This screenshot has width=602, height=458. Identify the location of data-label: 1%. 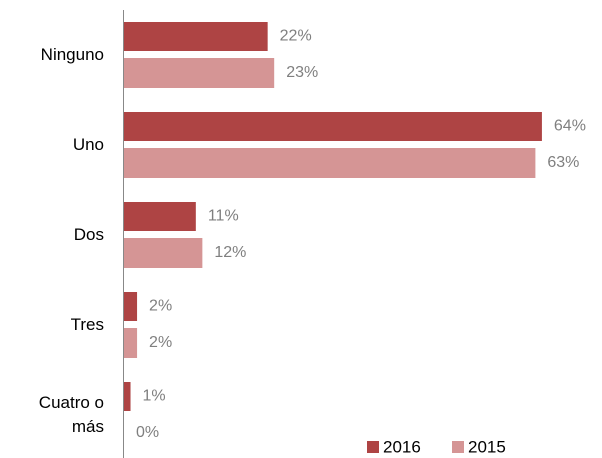
(154, 396).